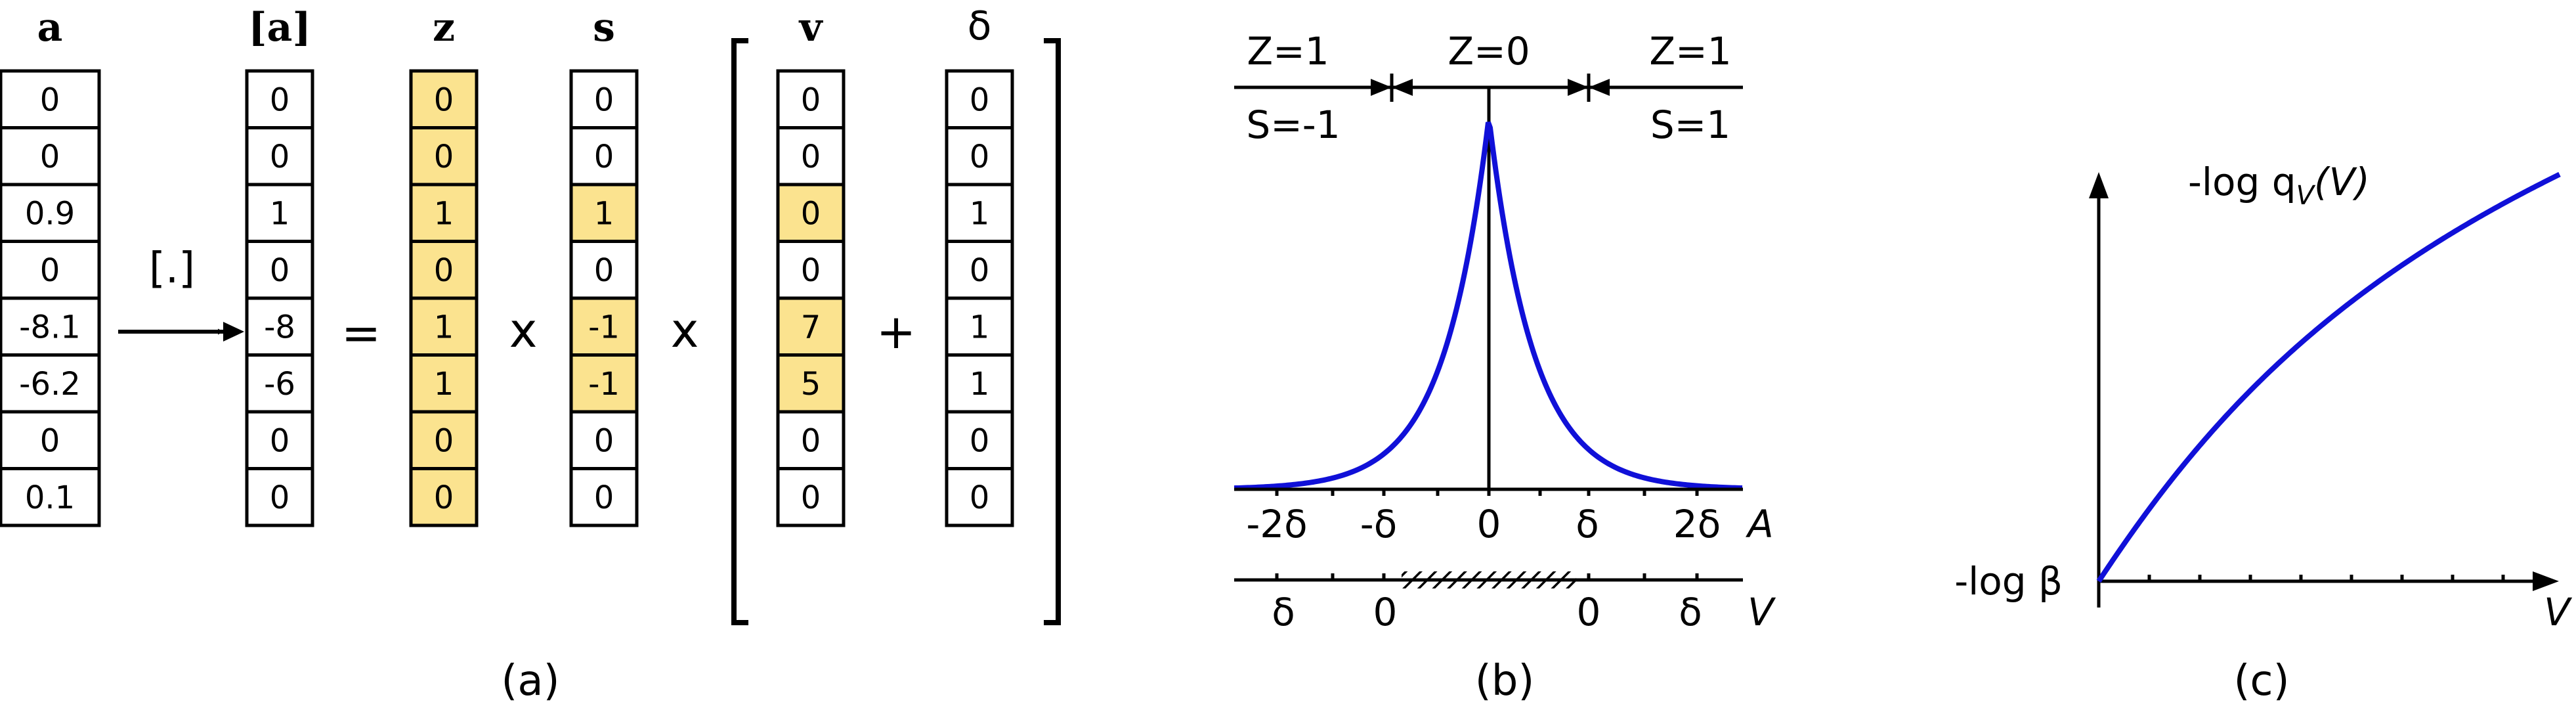 This screenshot has width=2576, height=708. Describe the element at coordinates (2261, 681) in the screenshot. I see `caption-c: (c)` at that location.